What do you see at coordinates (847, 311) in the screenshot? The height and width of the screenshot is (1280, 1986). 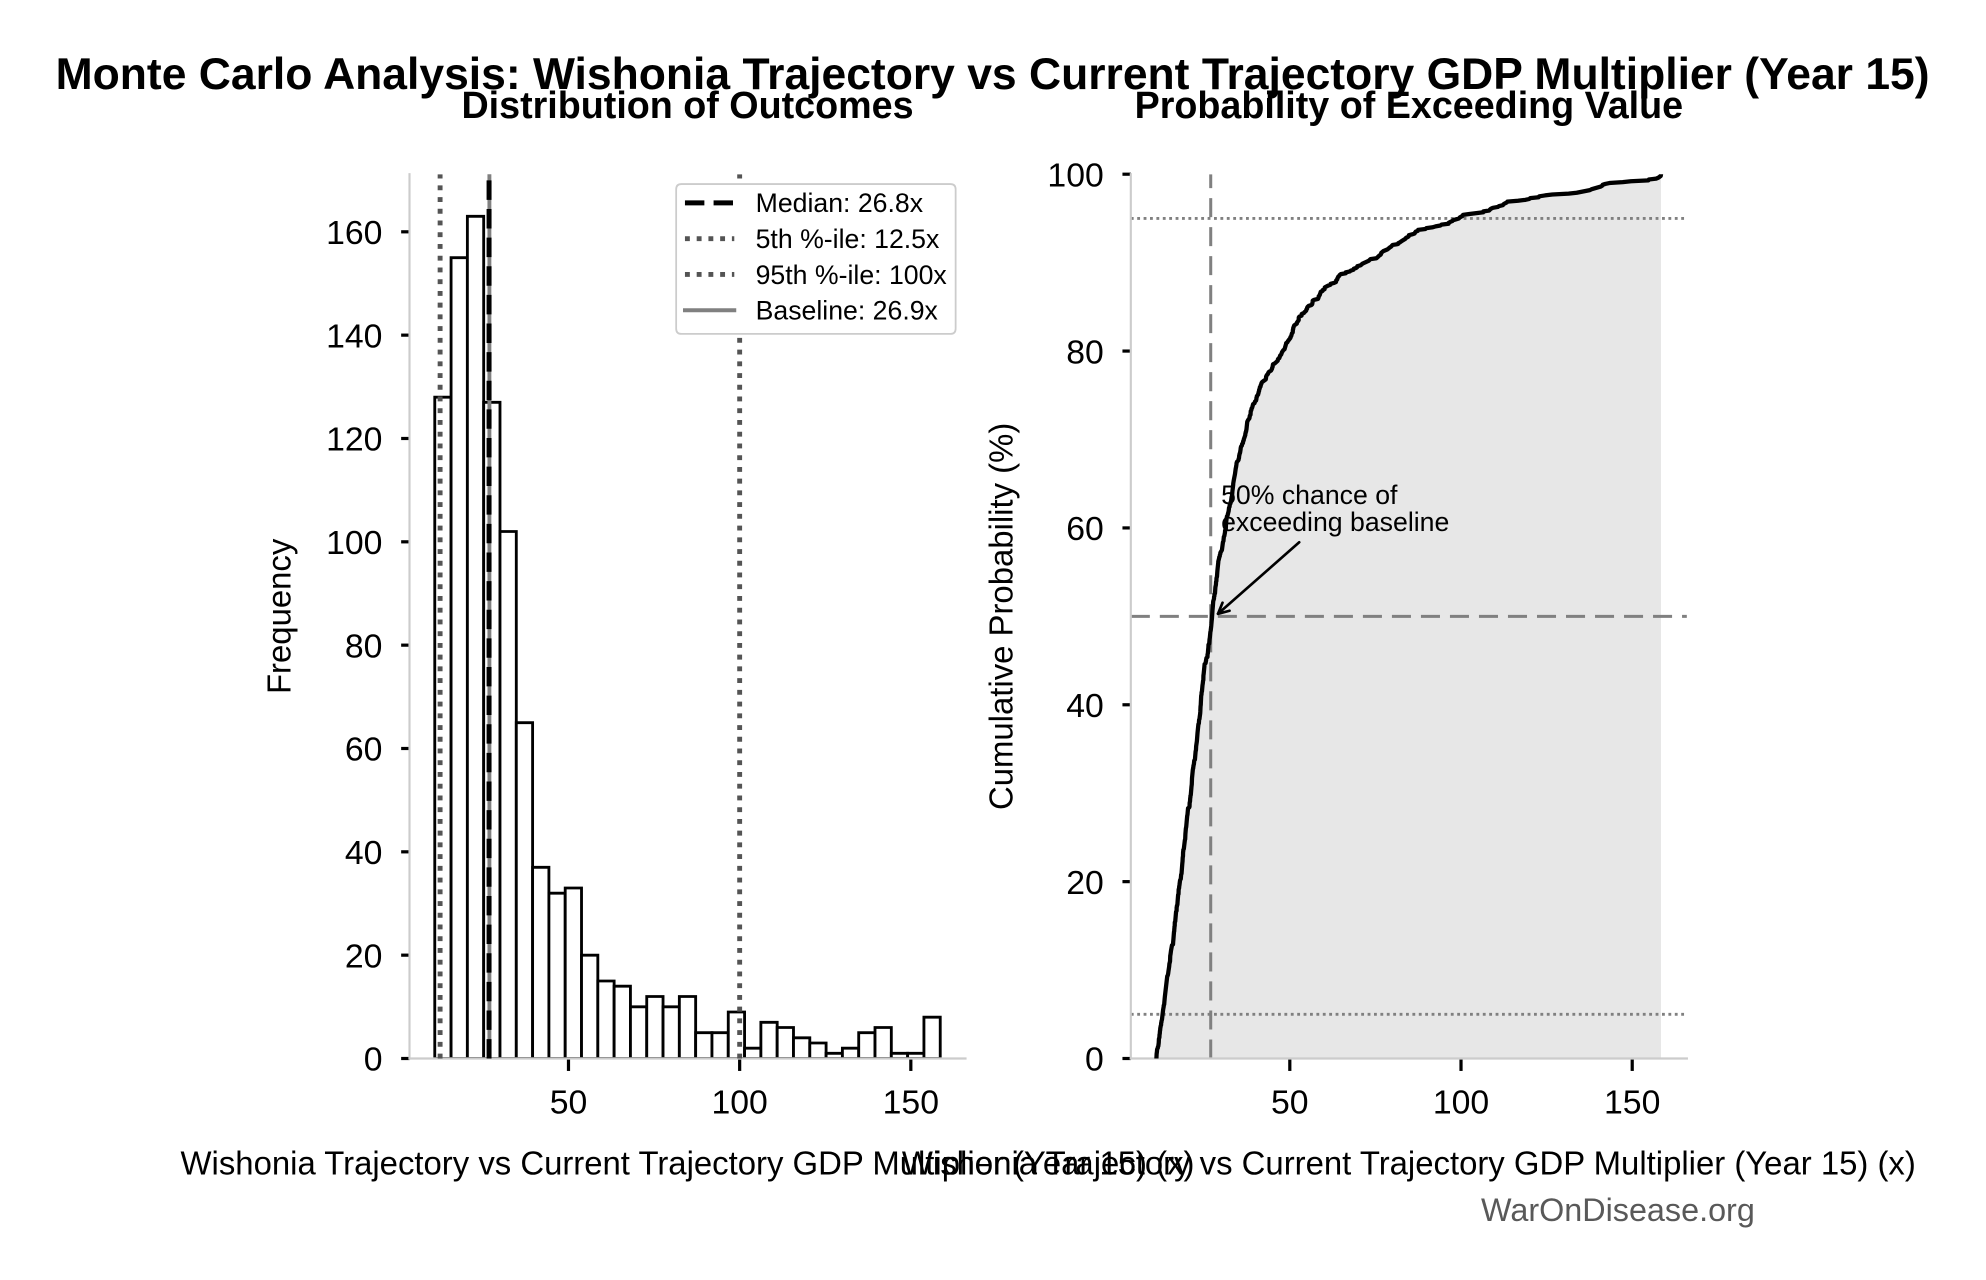 I see `svg-text: Baseline: 26.9x` at bounding box center [847, 311].